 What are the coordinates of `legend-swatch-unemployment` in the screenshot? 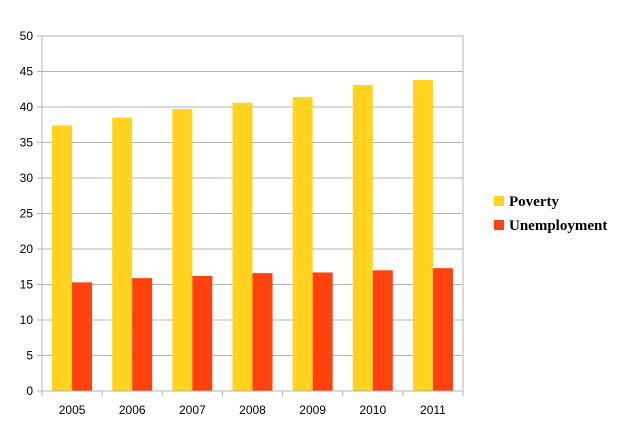 It's located at (499, 225).